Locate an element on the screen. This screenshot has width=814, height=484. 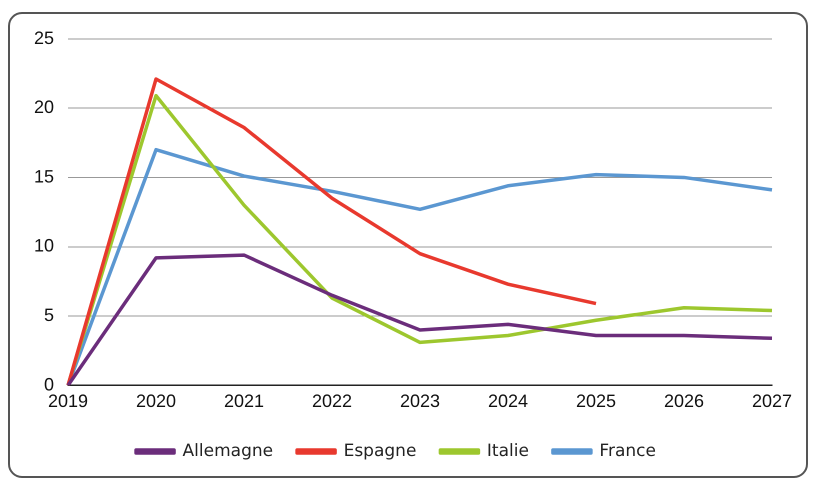
x-tick-label: 2024 is located at coordinates (508, 401).